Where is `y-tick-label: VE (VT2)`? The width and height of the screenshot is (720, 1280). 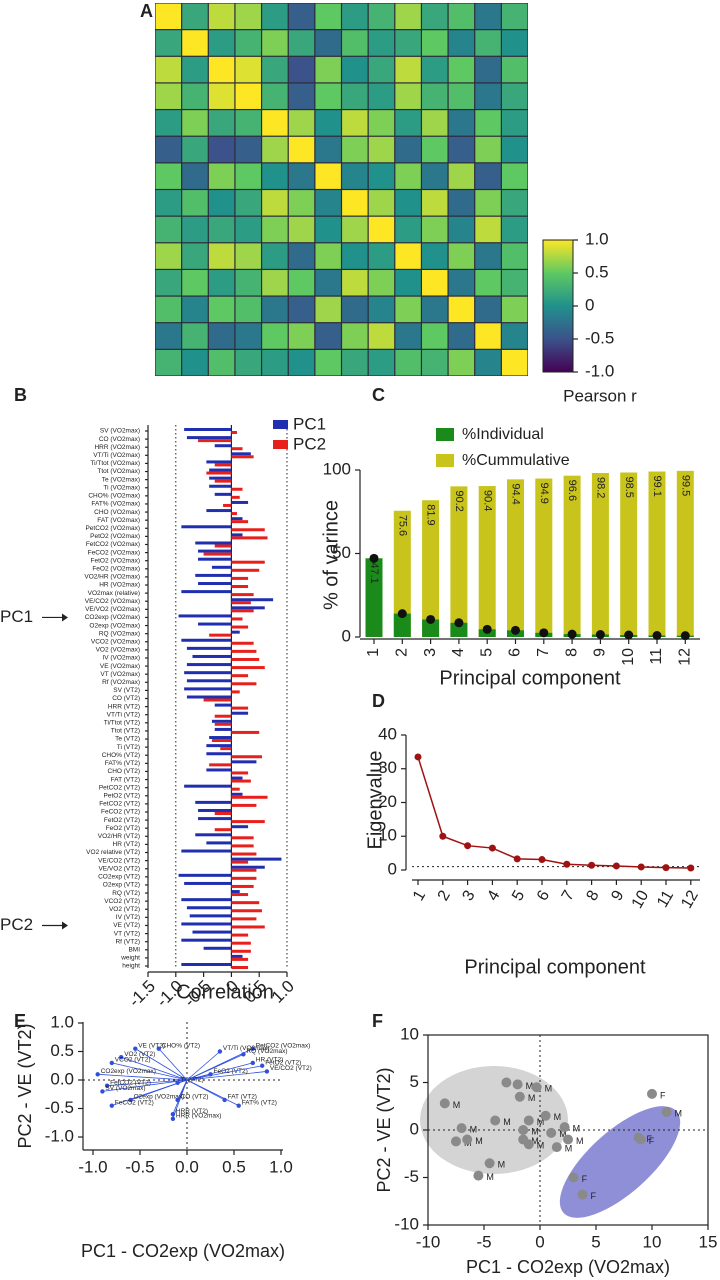 y-tick-label: VE (VT2) is located at coordinates (126, 925).